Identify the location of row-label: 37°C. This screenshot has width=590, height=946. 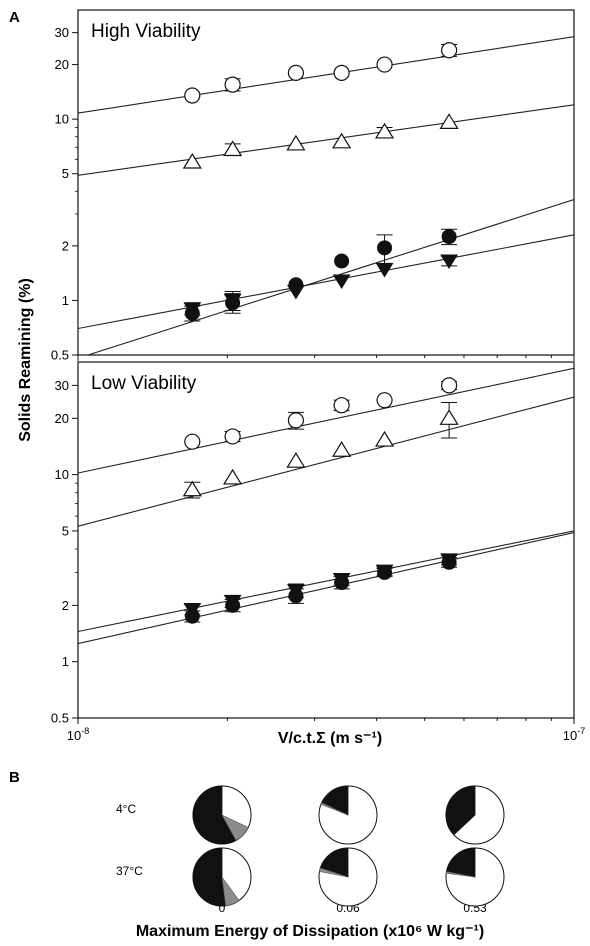
(129, 871).